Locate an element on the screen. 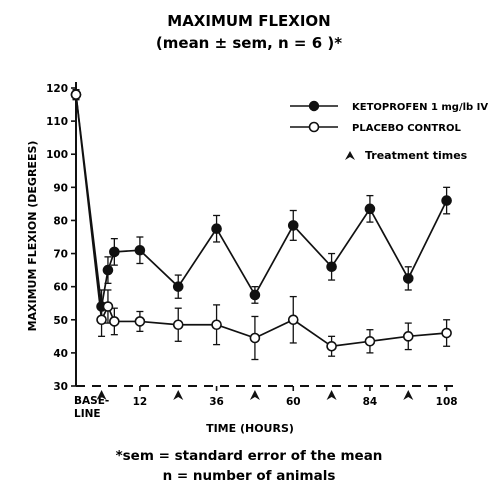 The image size is (499, 489). x-axis-label: TIME (HOURS) is located at coordinates (250, 428).